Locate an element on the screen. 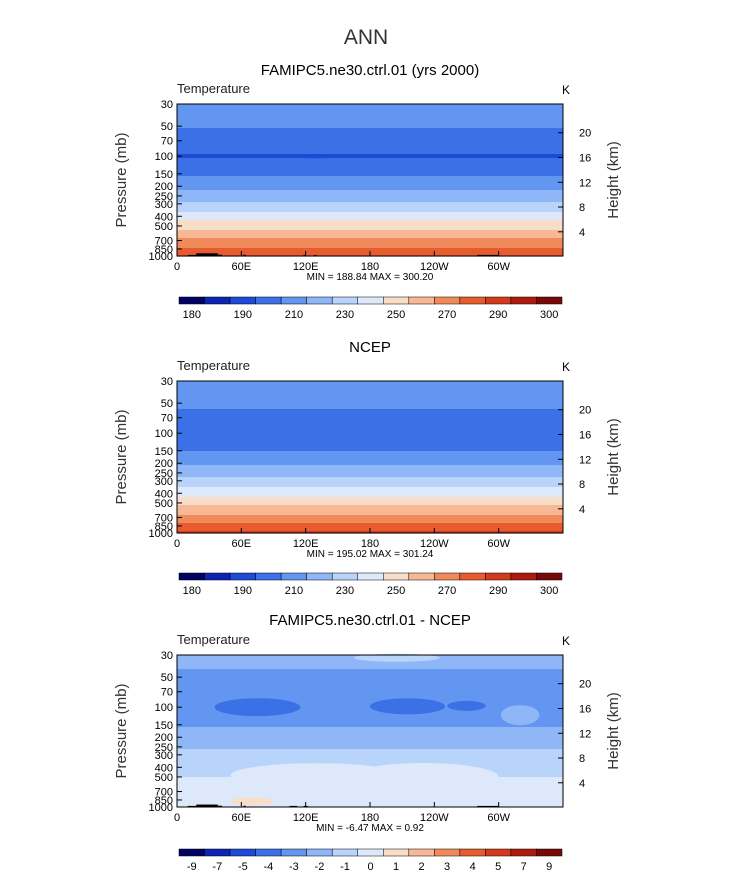  right-axis-label: Height (km) is located at coordinates (613, 180).